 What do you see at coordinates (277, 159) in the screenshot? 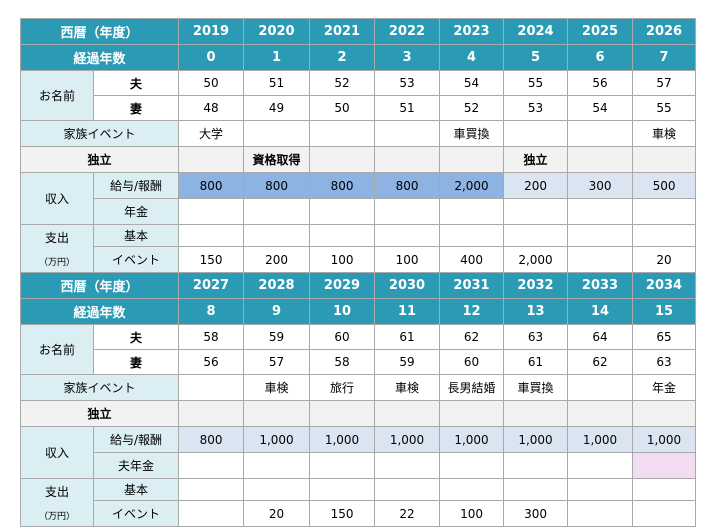
I see `independence-cell: 資格取得` at bounding box center [277, 159].